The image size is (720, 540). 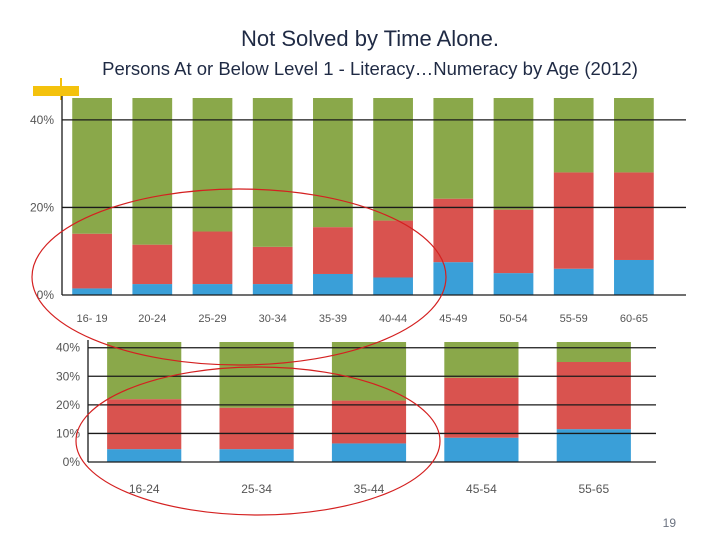 I want to click on x-tick-label-55-59: 55-59, so click(x=574, y=319).